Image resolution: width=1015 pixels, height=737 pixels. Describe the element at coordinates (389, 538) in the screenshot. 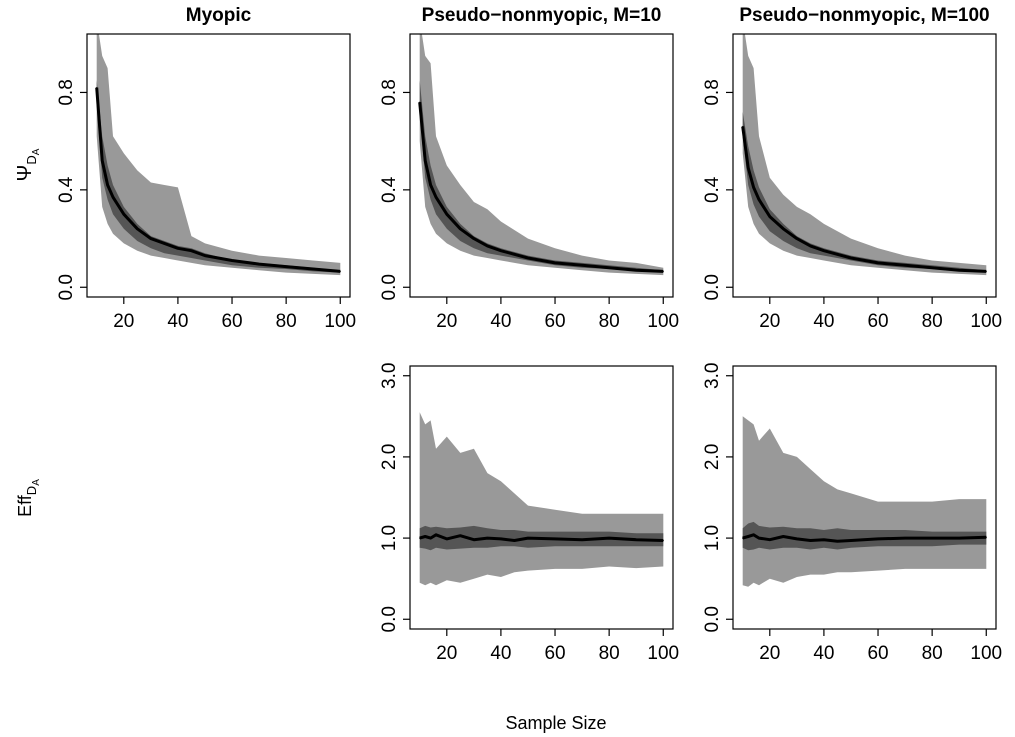

I see `y-tick-label: 1.0` at that location.